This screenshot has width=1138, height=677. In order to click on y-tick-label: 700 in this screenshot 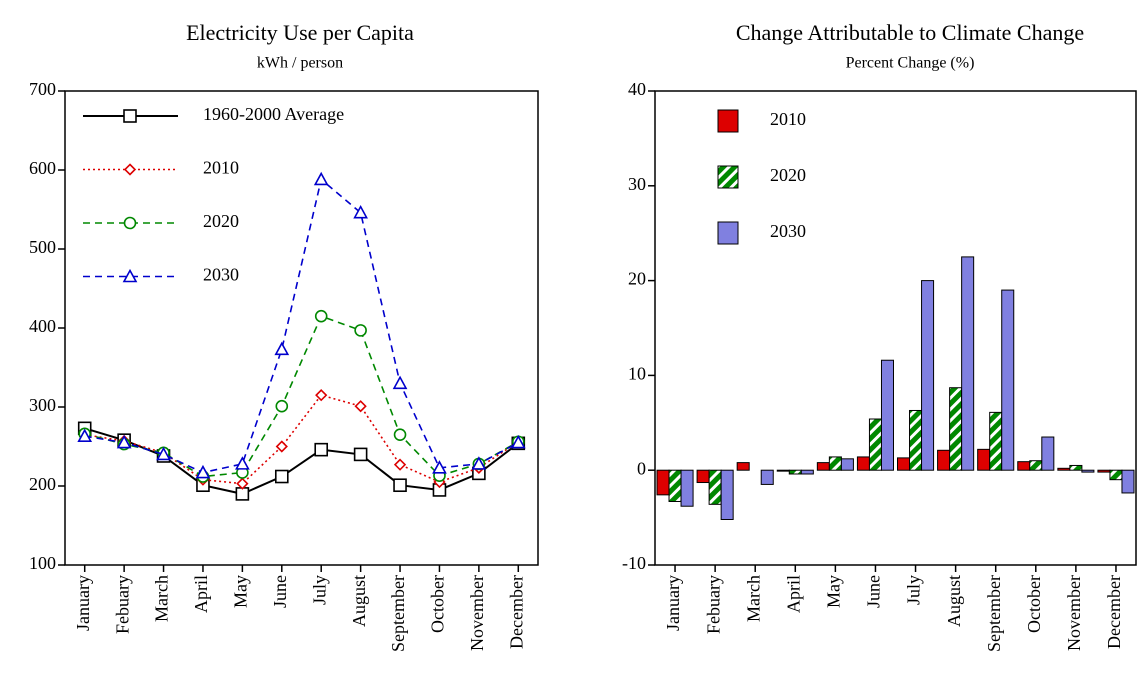, I will do `click(42, 89)`.